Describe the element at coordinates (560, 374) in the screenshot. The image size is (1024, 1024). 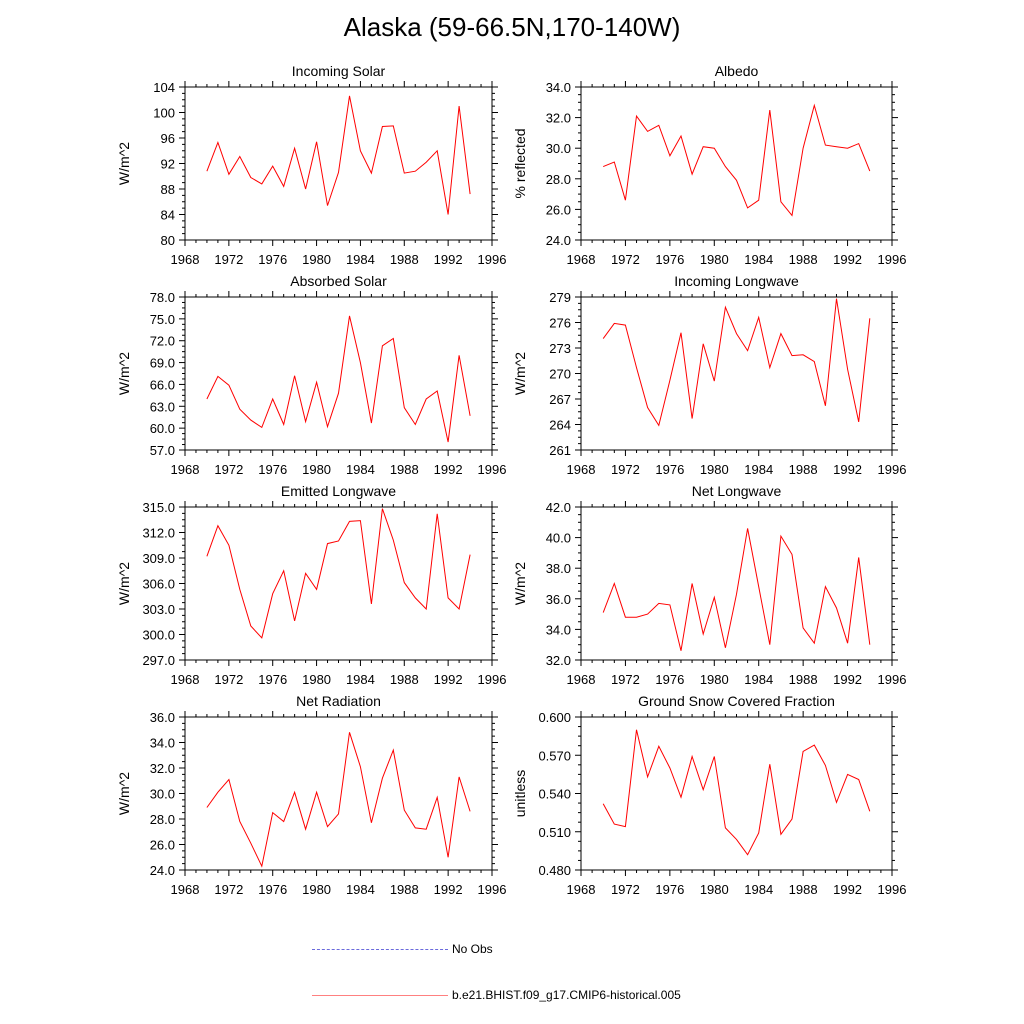
I see `y-tick-label: 270` at that location.